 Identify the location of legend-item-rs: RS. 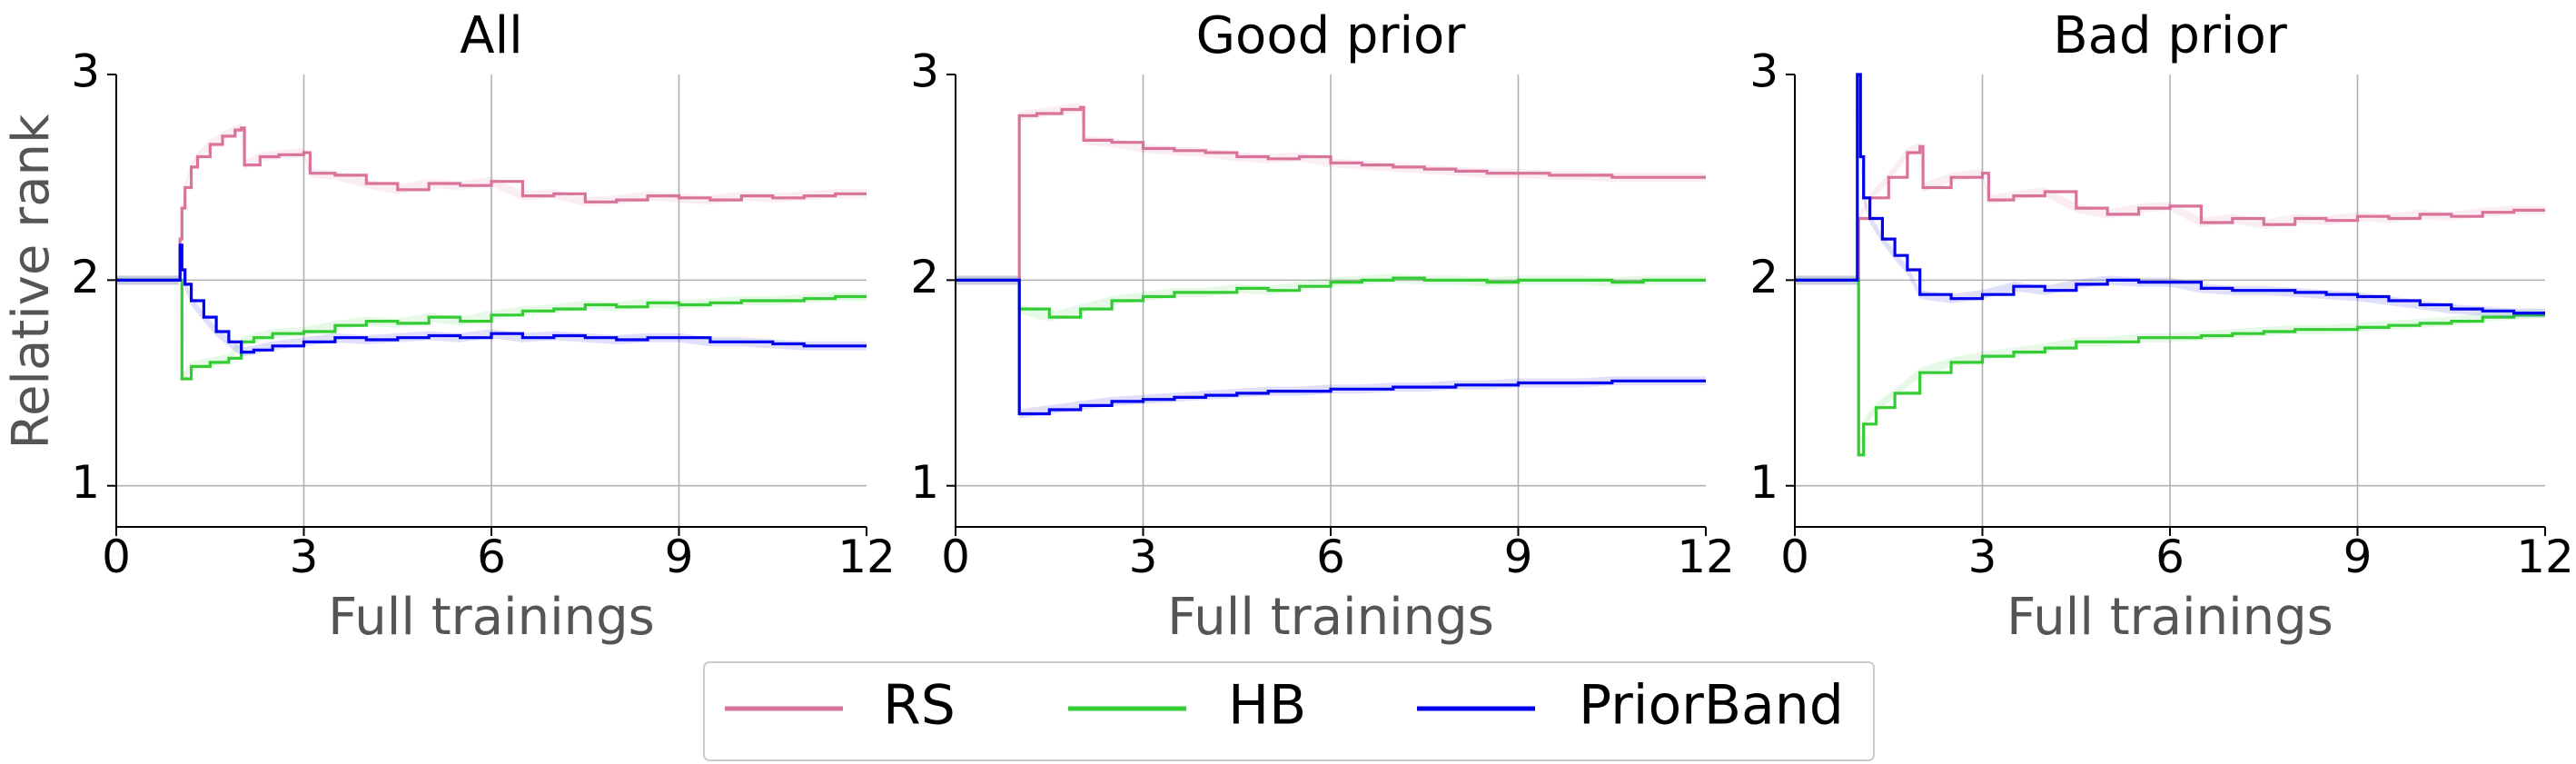
(840, 706).